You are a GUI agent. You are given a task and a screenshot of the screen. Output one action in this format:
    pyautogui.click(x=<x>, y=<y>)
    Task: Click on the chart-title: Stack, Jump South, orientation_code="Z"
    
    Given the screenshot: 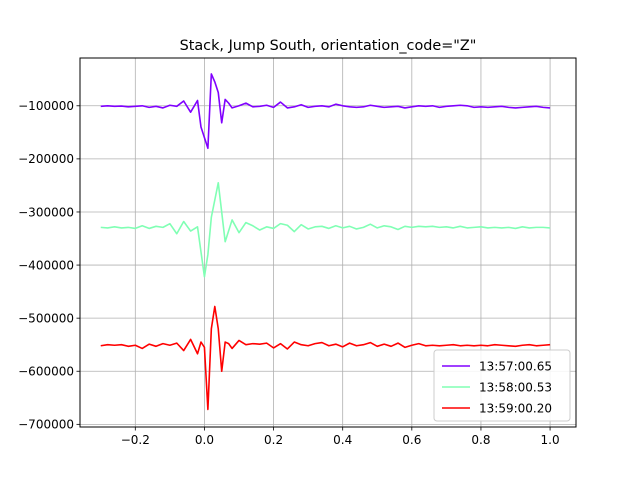 What is the action you would take?
    pyautogui.click(x=328, y=46)
    